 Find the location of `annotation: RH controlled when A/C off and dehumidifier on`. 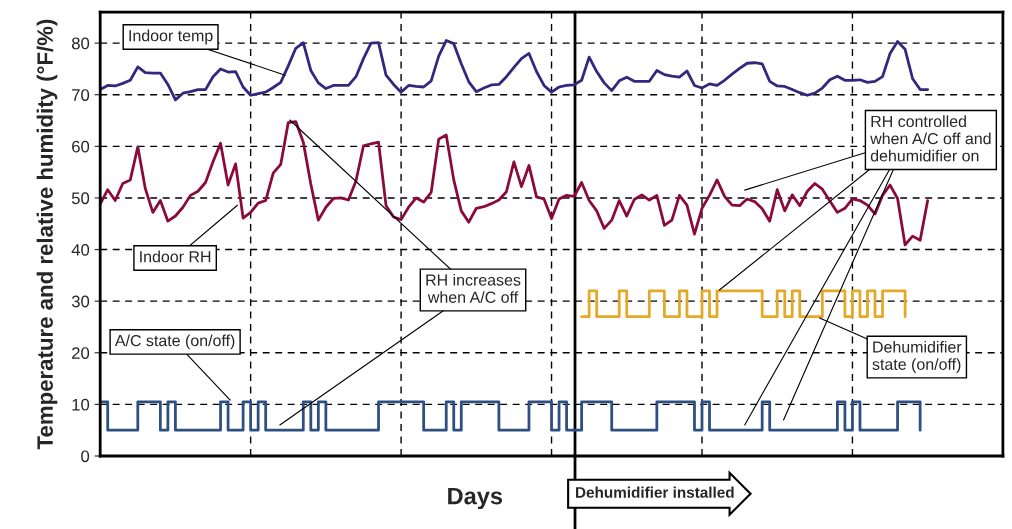

annotation: RH controlled when A/C off and dehumidifier on is located at coordinates (930, 138).